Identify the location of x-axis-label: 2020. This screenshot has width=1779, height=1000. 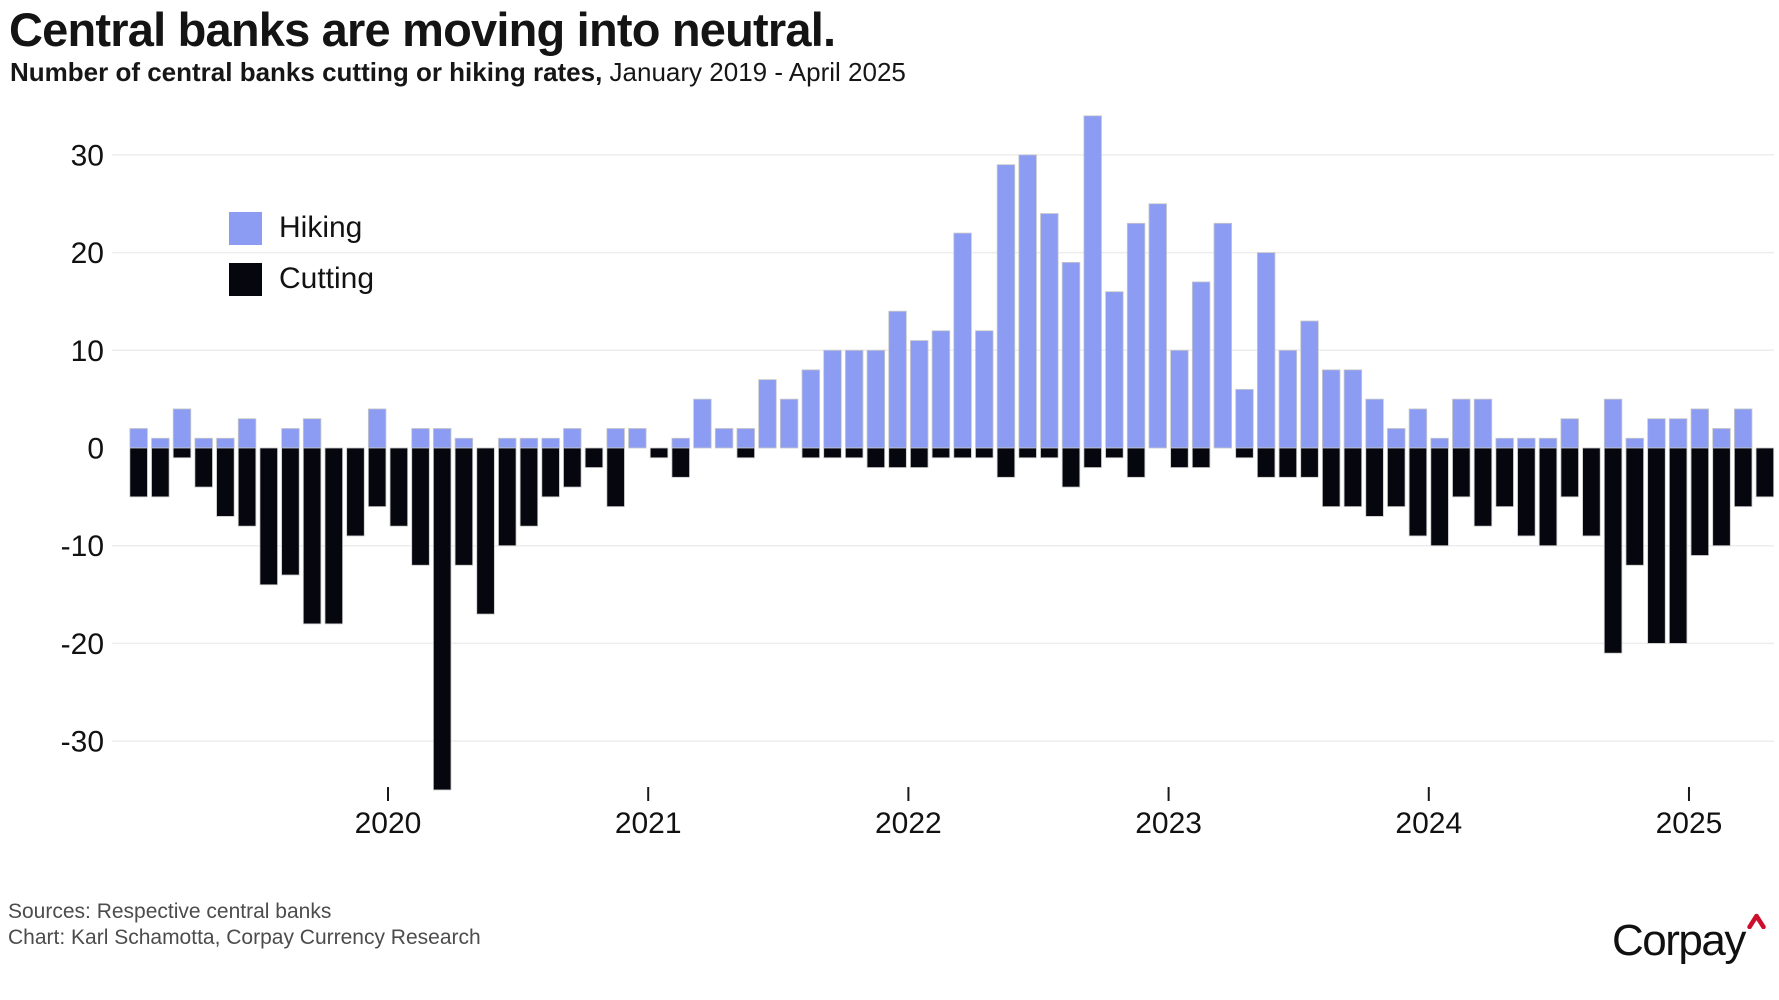
(388, 823).